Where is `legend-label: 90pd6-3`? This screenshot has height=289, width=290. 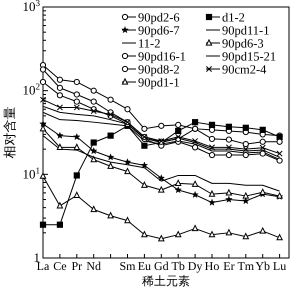 legend-label: 90pd6-3 is located at coordinates (243, 43).